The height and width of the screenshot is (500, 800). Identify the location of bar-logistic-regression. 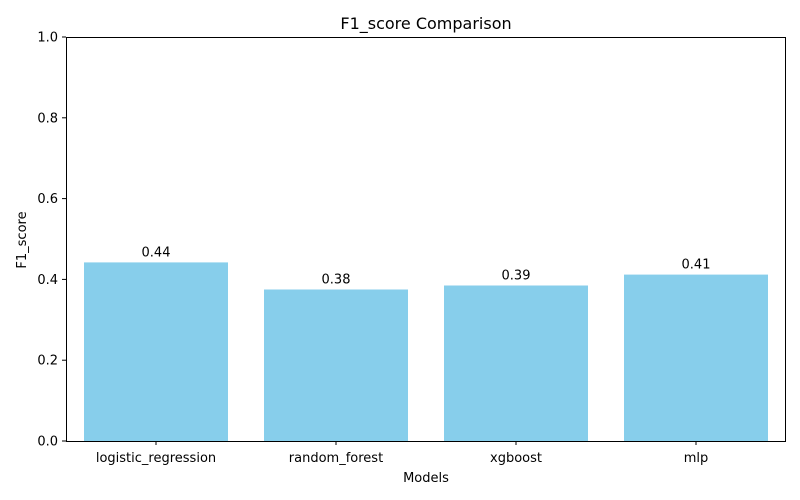
(156, 351).